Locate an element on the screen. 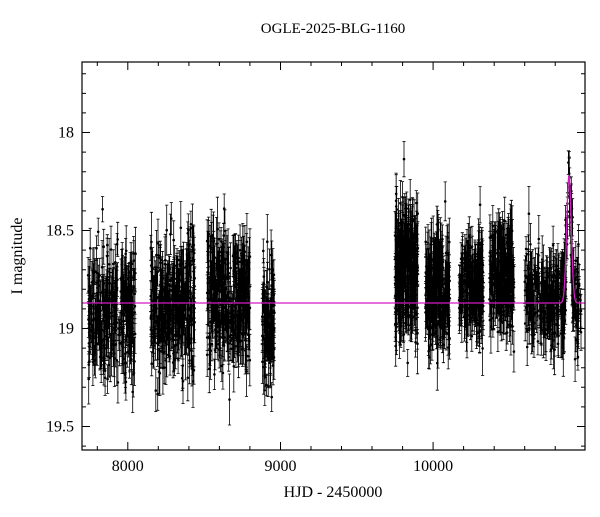 The width and height of the screenshot is (600, 517). x-axis-label: HJD - 2450000 is located at coordinates (333, 492).